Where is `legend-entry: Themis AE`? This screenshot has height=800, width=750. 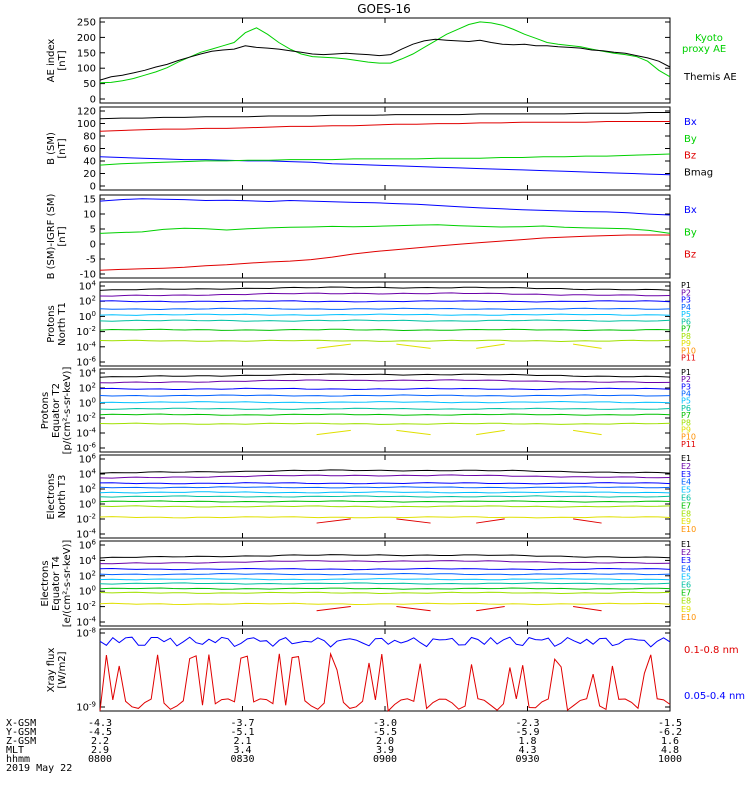 legend-entry: Themis AE is located at coordinates (710, 77).